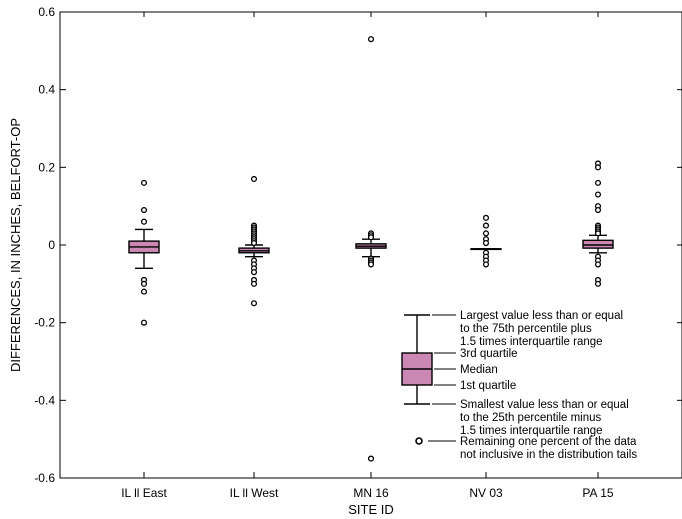 This screenshot has height=519, width=682. I want to click on legend-q1-text: 1st quartile, so click(488, 386).